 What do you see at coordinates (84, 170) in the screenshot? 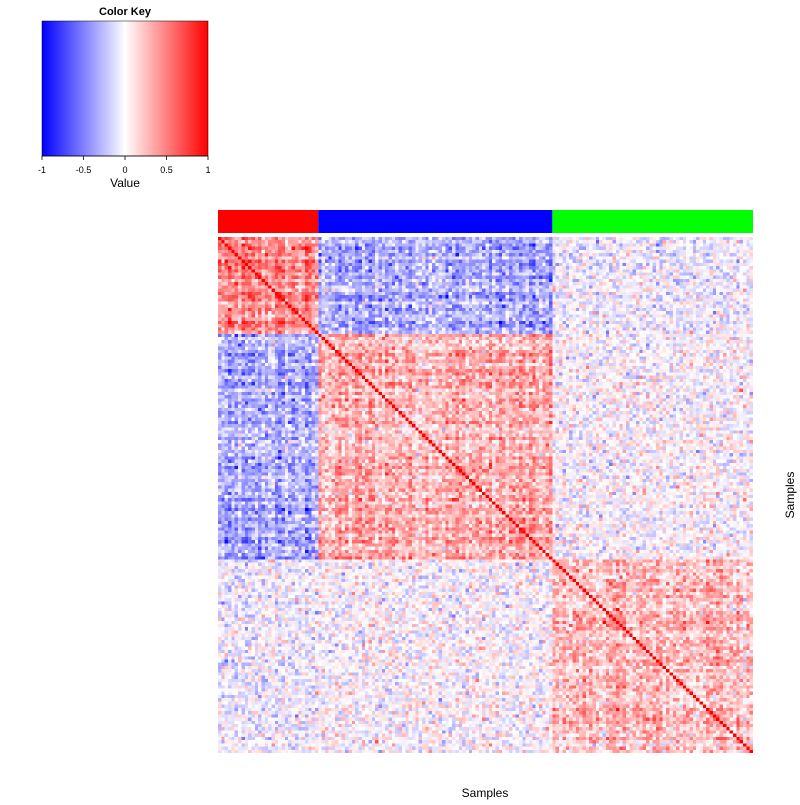
I see `color-key-tick-label: -0.5` at bounding box center [84, 170].